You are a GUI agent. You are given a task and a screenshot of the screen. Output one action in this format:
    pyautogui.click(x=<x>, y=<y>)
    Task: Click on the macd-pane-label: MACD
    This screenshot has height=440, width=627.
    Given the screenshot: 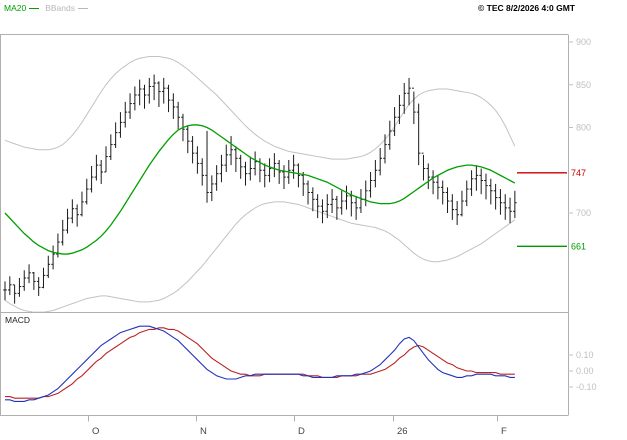 What is the action you would take?
    pyautogui.click(x=18, y=320)
    